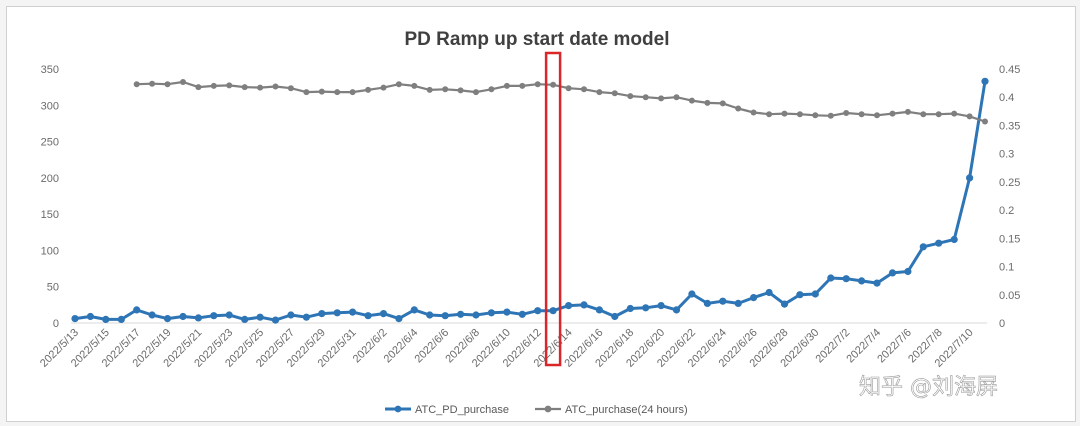 This screenshot has height=426, width=1080. Describe the element at coordinates (50, 215) in the screenshot. I see `left-tick-label: 150` at that location.